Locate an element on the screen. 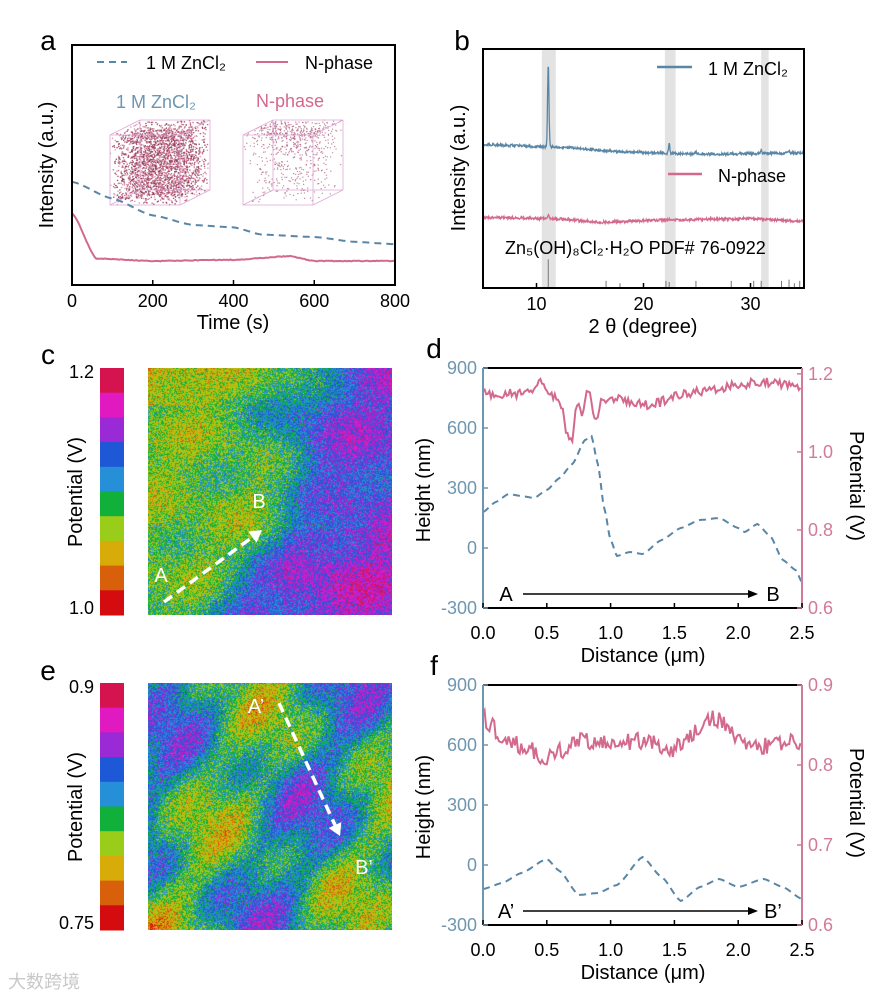 This screenshot has width=879, height=998. panel-label-e: e is located at coordinates (48, 670).